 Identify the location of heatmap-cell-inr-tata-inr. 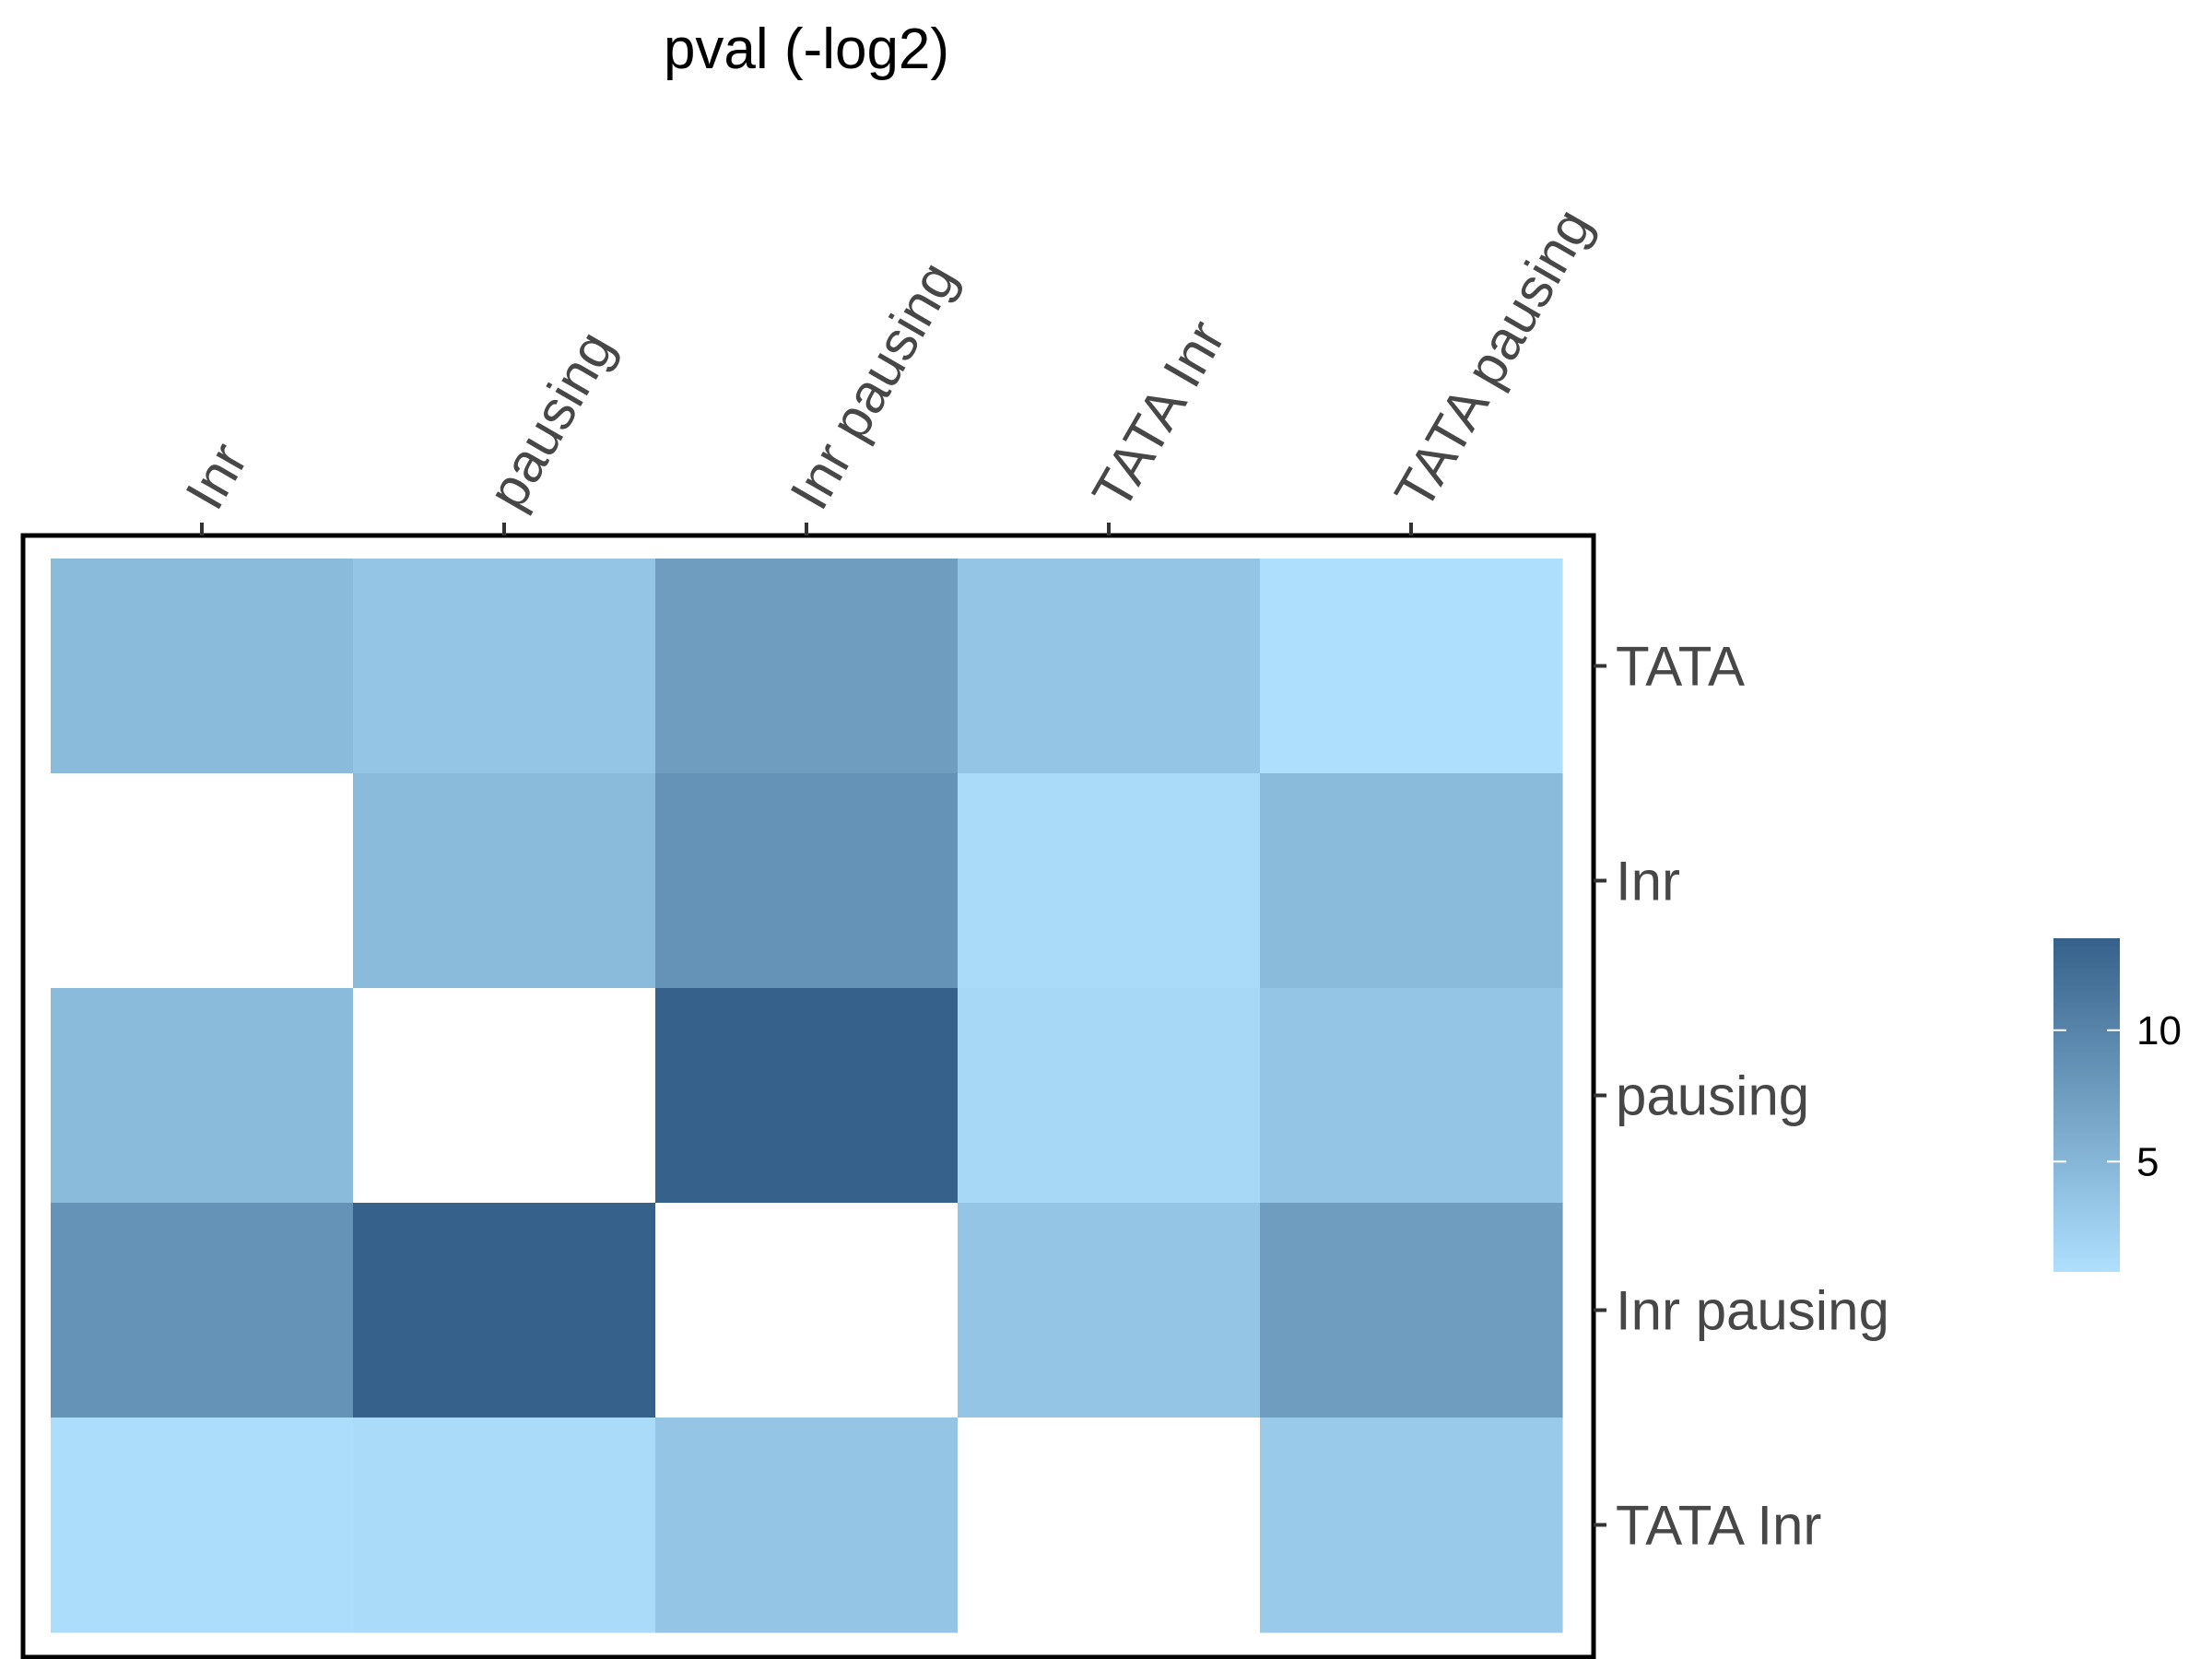
(1109, 881).